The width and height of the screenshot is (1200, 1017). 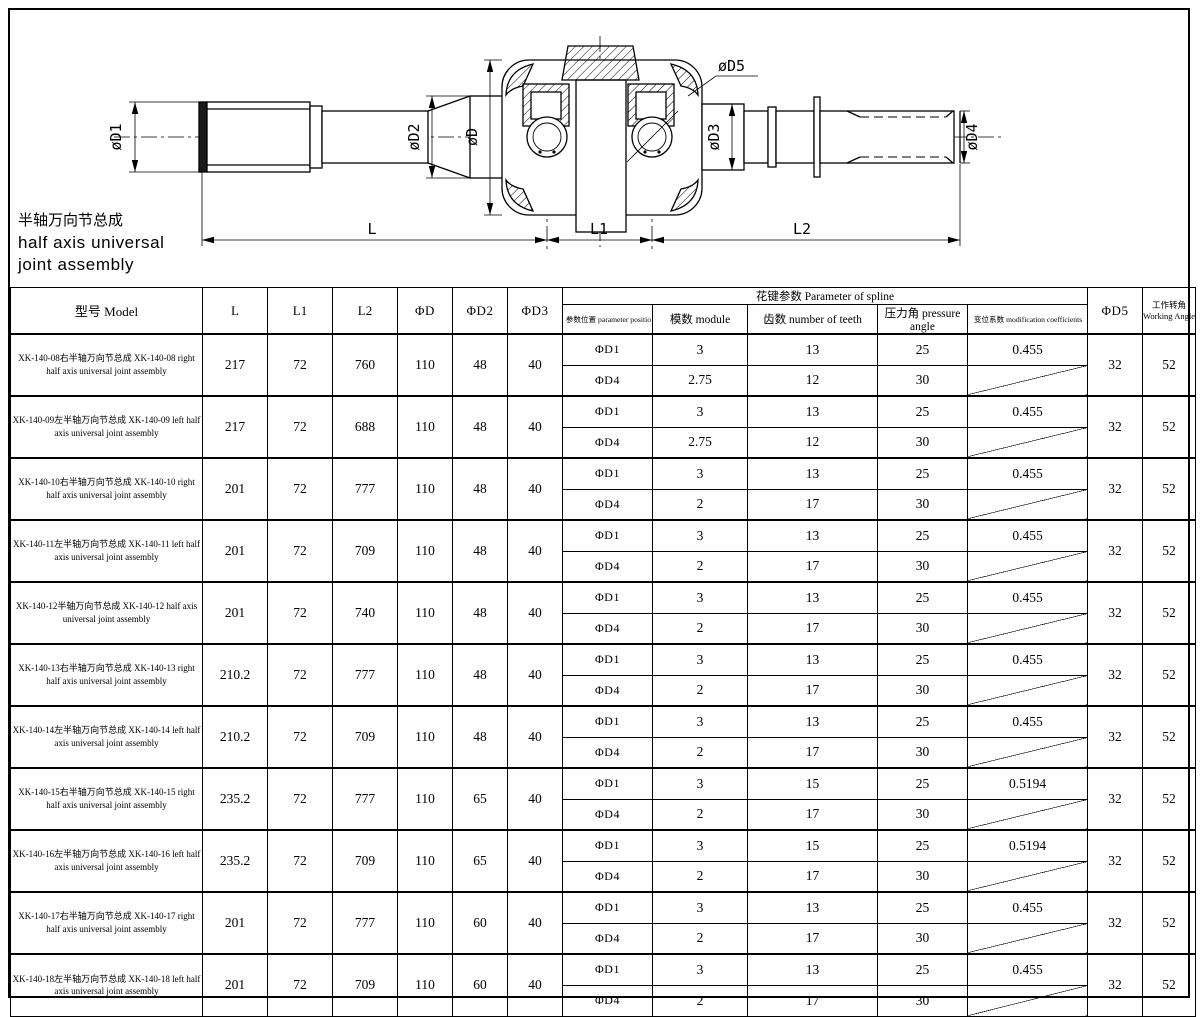 What do you see at coordinates (480, 861) in the screenshot?
I see `D2-cell: 65` at bounding box center [480, 861].